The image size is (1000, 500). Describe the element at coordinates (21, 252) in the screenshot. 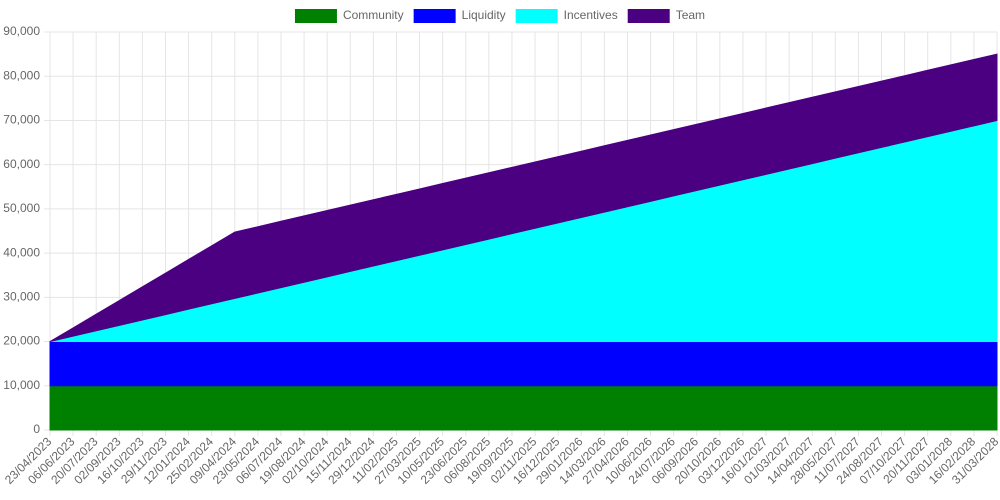

I see `y-tick-label: 40,000` at that location.